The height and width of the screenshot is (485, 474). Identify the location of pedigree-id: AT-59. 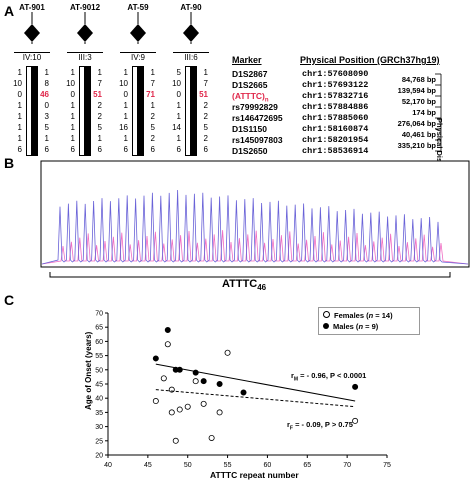
(138, 7).